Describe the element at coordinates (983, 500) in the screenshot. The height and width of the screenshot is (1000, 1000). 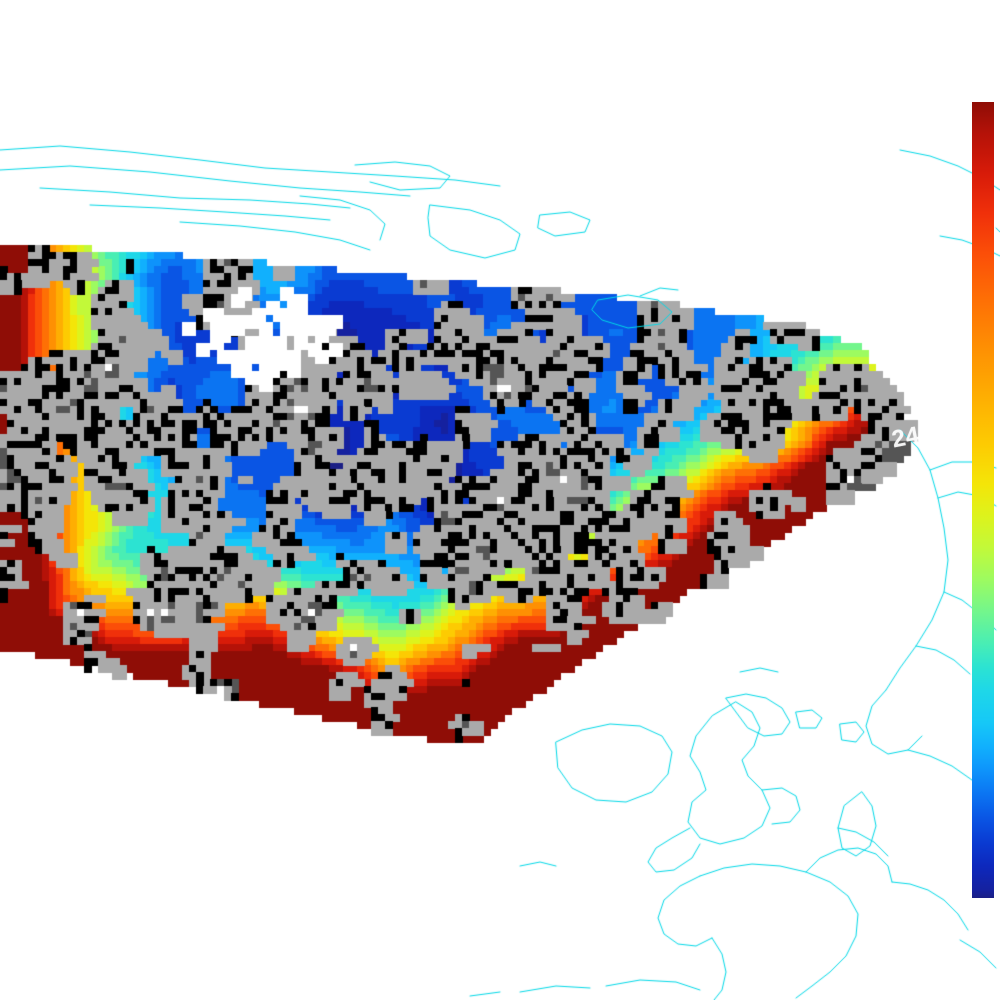
I see `colorbar` at that location.